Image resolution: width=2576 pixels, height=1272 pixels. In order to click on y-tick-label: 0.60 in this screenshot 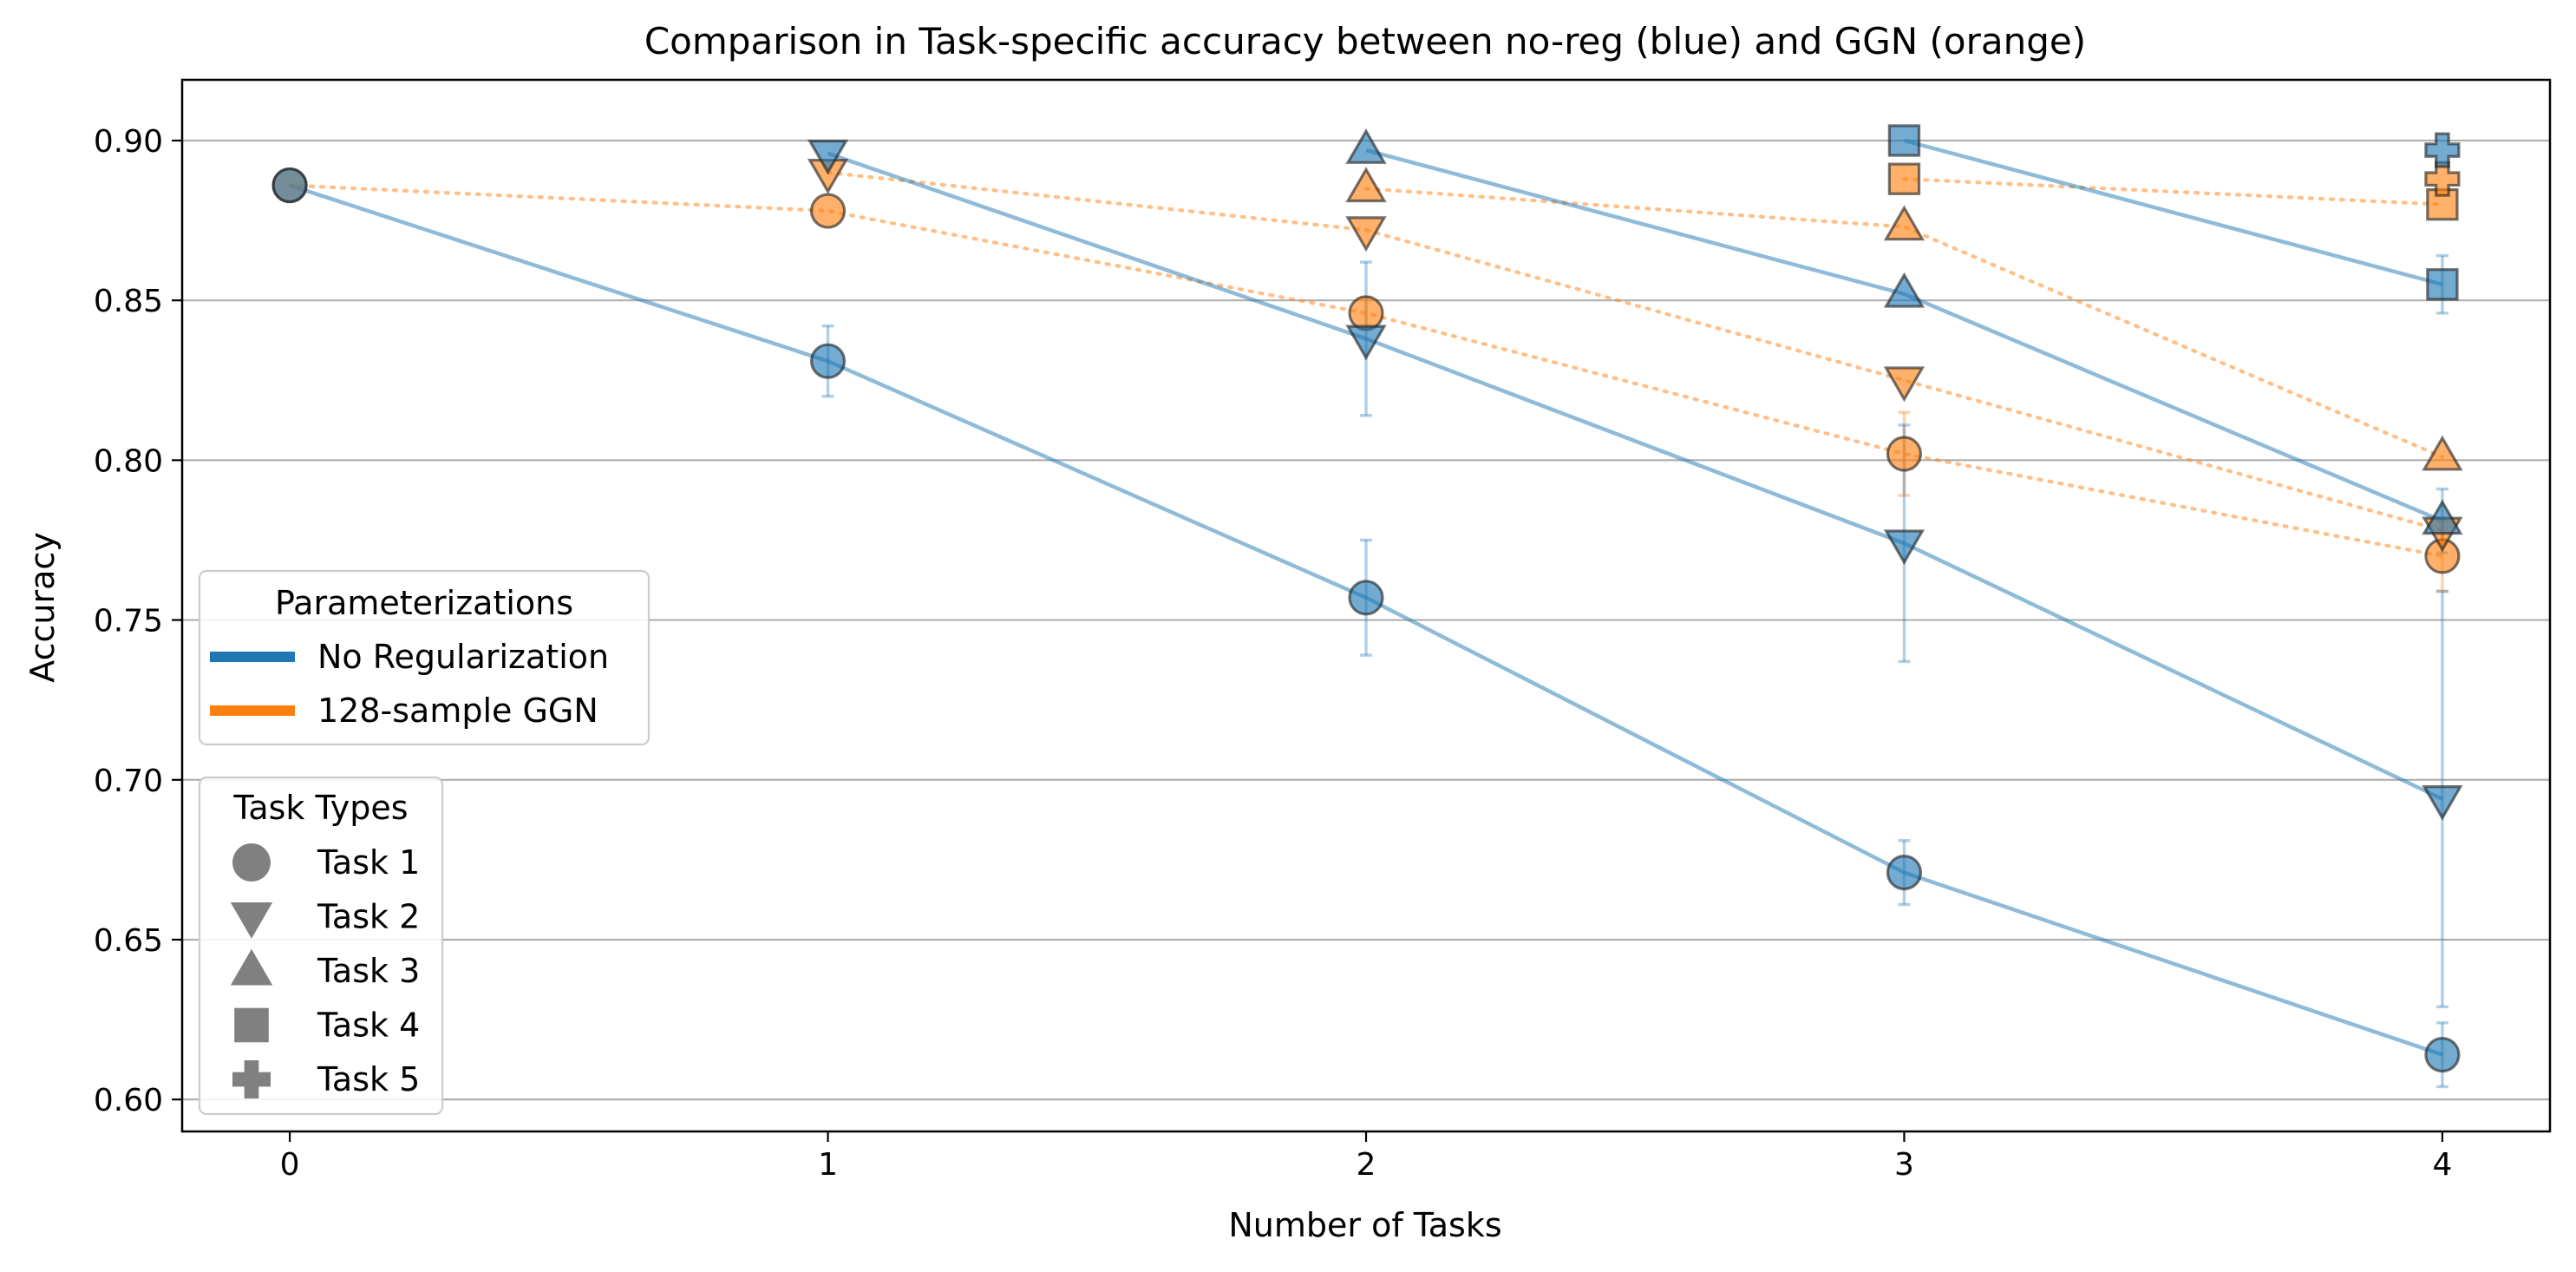, I will do `click(128, 1100)`.